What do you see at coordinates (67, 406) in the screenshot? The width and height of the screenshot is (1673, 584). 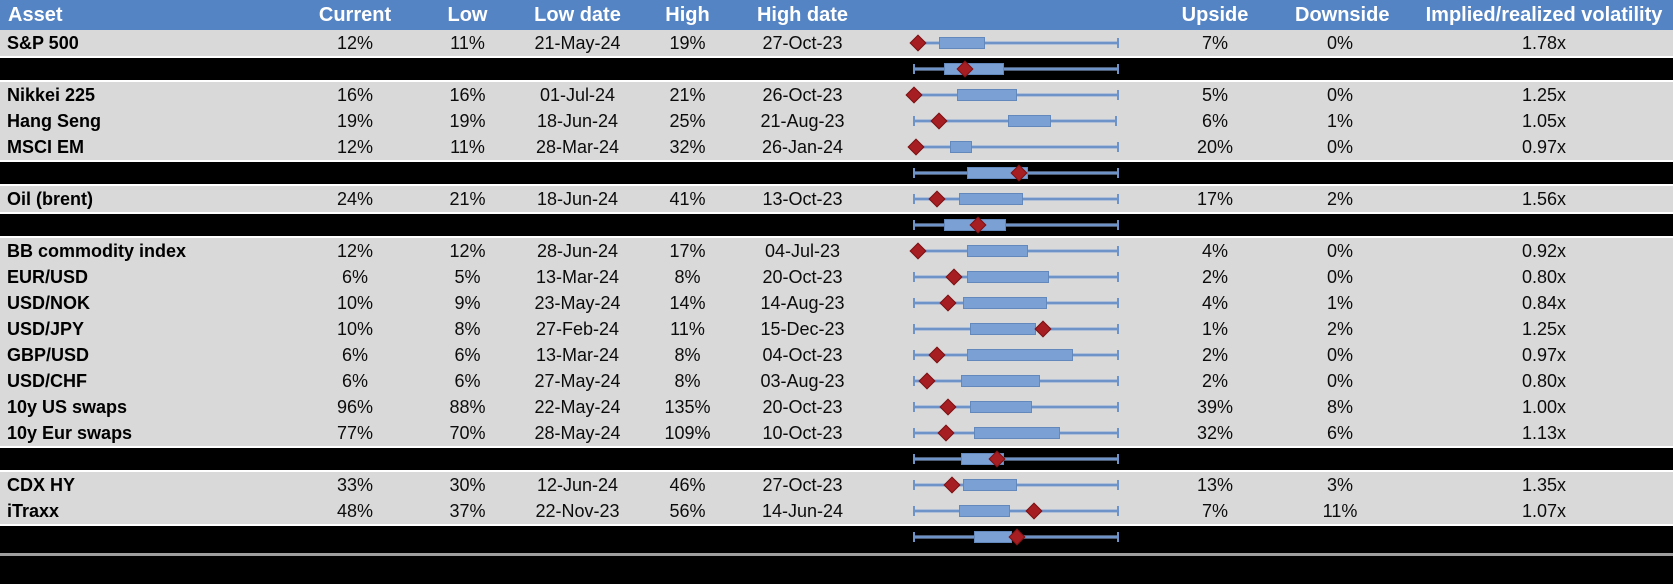 I see `cell-asset: 10y US swaps` at bounding box center [67, 406].